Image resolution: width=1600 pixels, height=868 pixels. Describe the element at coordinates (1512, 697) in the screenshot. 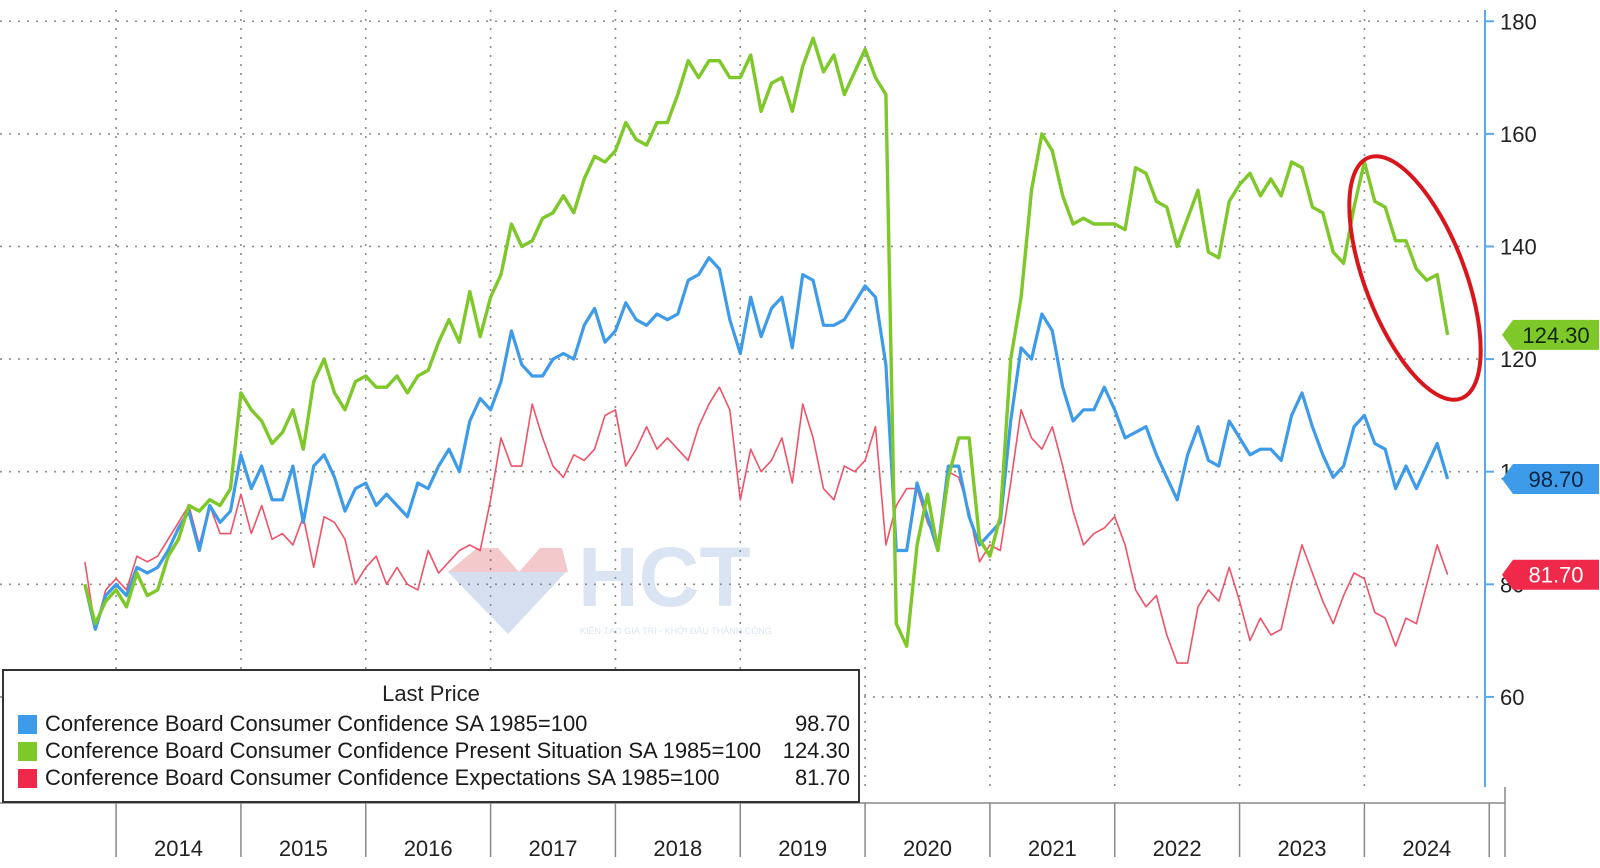

I see `y-tick-label: 60` at that location.